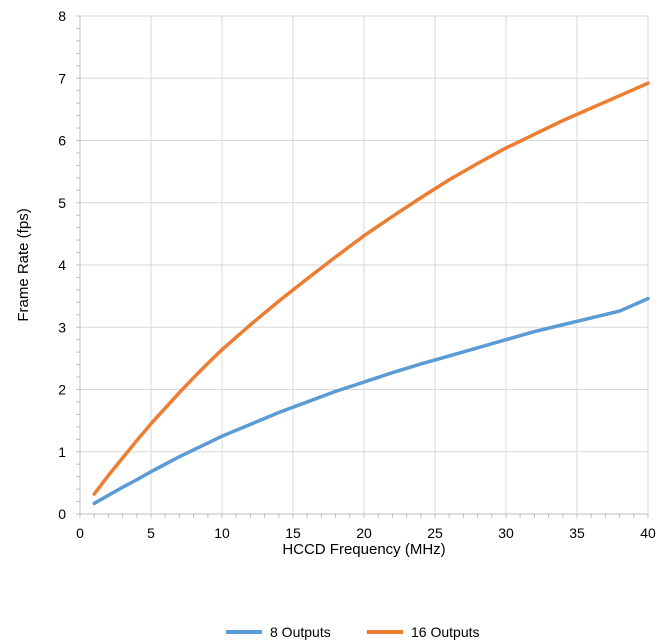  I want to click on legend: 8 Outputs 16 Outputs, so click(353, 632).